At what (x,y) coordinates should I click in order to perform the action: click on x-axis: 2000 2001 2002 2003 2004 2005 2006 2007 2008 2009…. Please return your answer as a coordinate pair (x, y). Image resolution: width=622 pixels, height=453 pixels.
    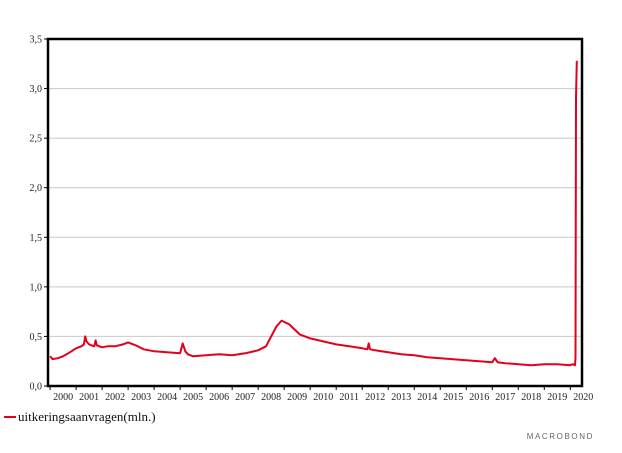
    Looking at the image, I should click on (321, 394).